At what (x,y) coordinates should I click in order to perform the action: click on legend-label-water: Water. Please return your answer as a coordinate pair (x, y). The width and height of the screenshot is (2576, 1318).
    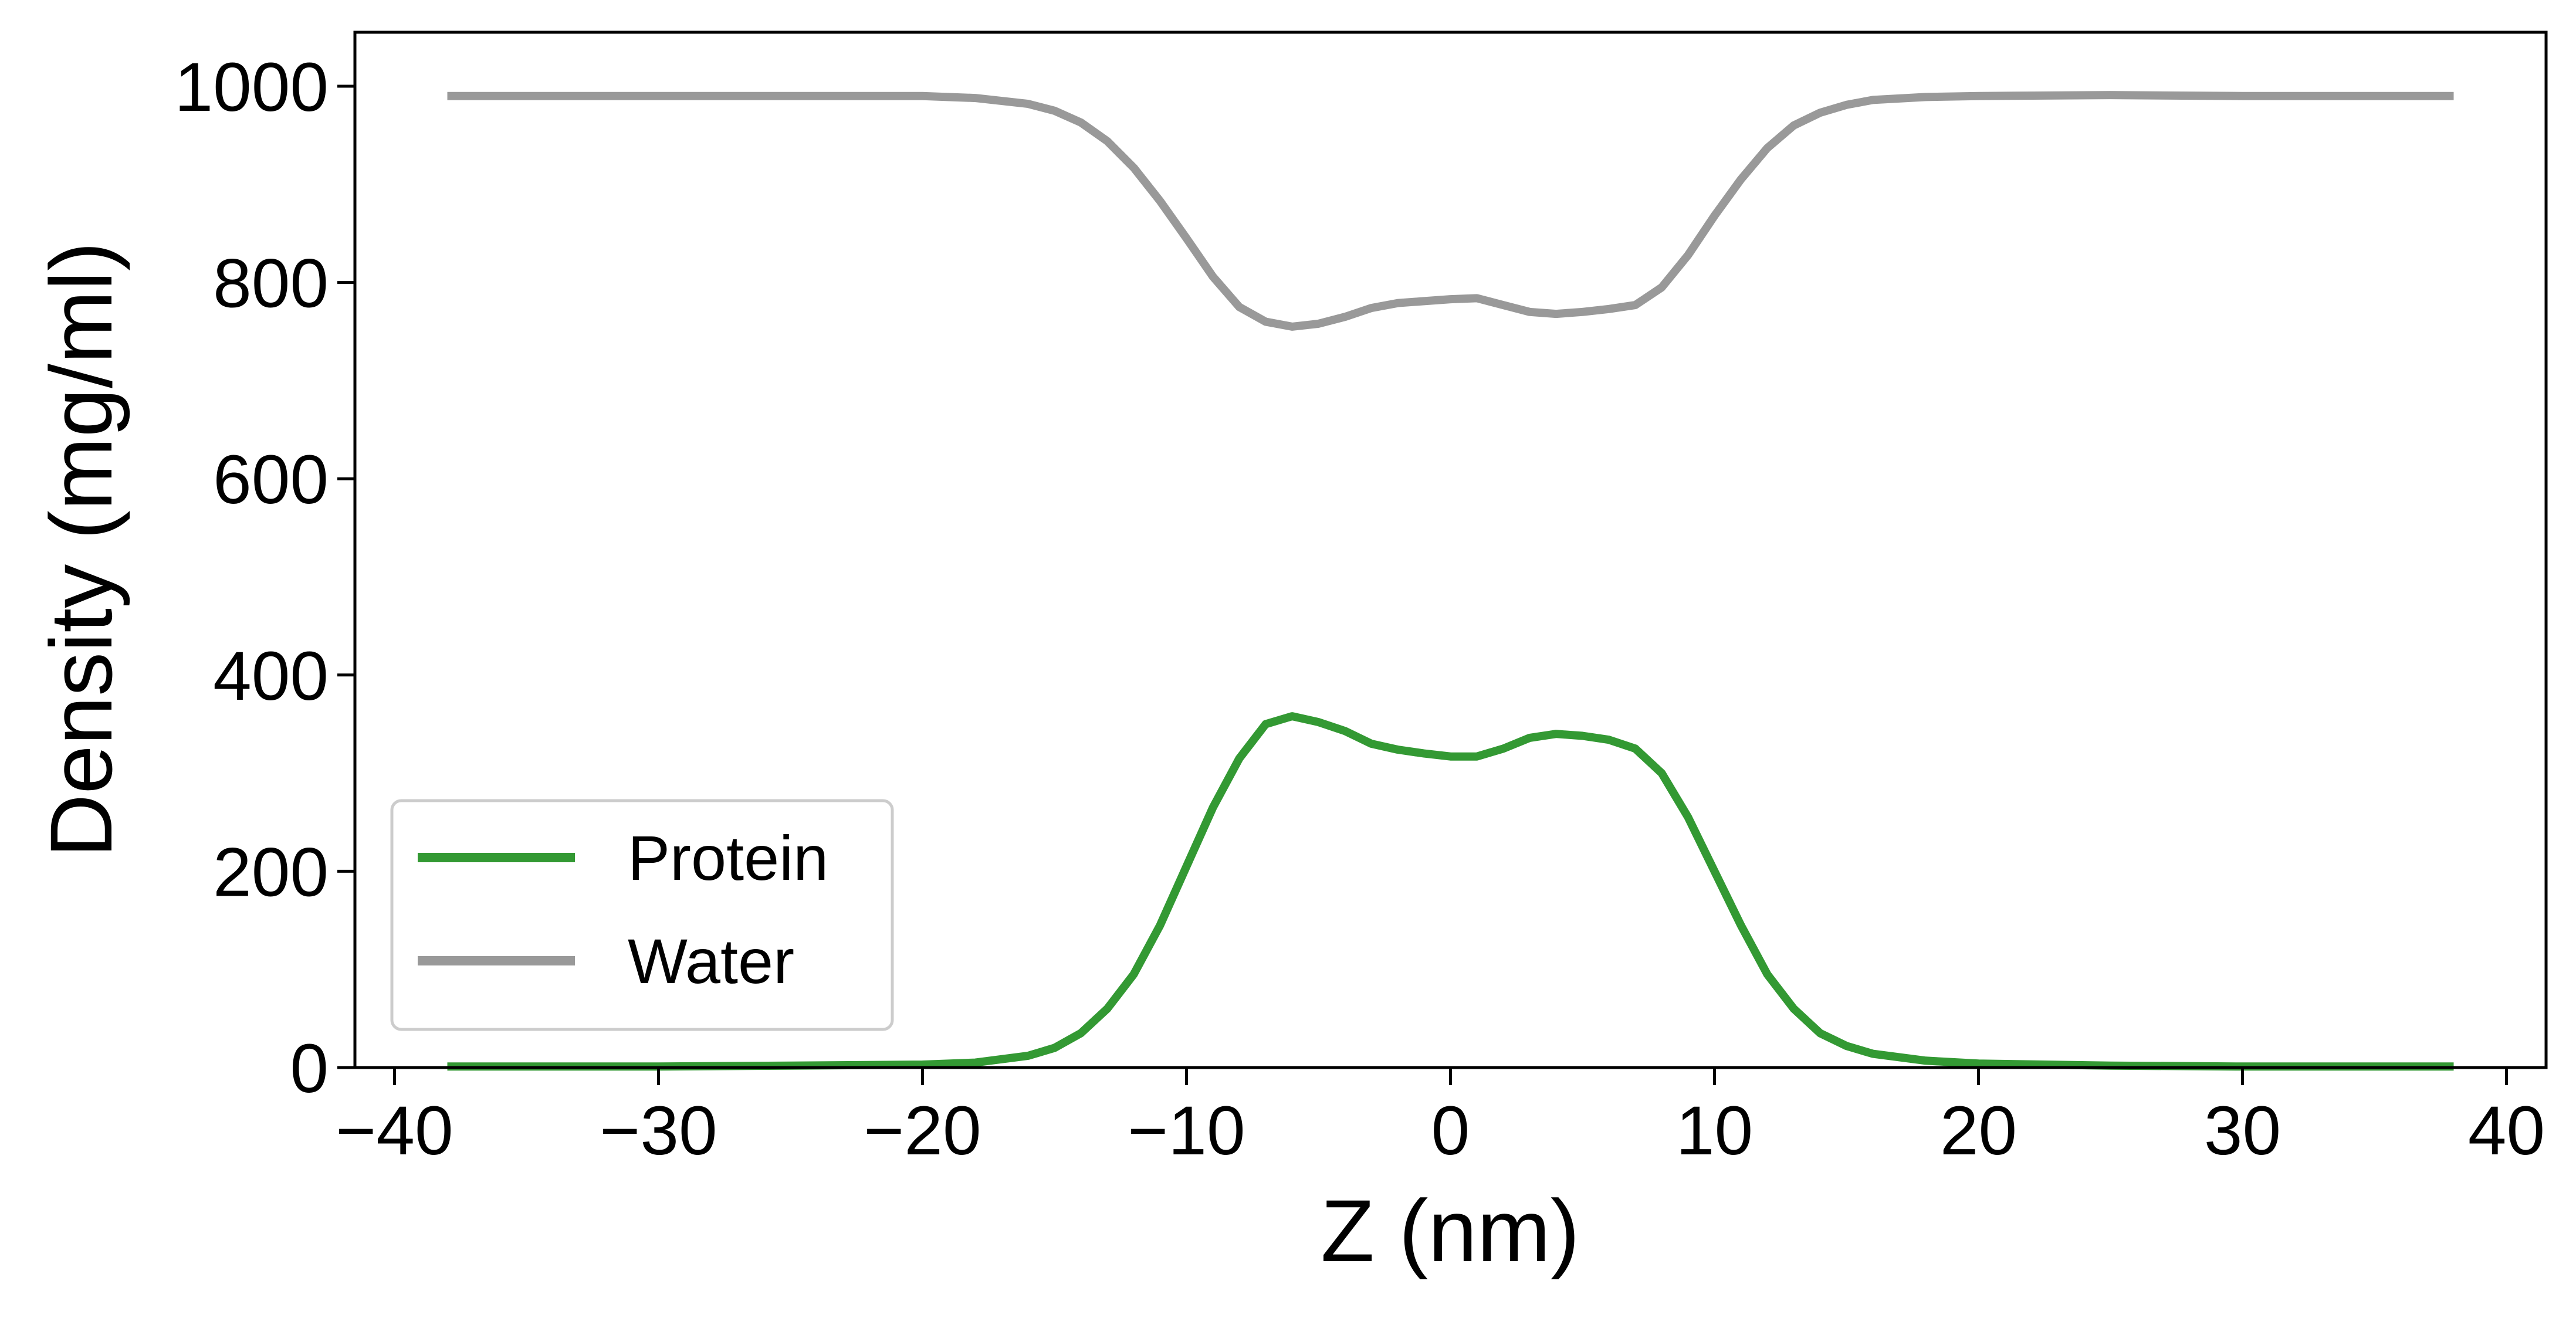
    Looking at the image, I should click on (711, 961).